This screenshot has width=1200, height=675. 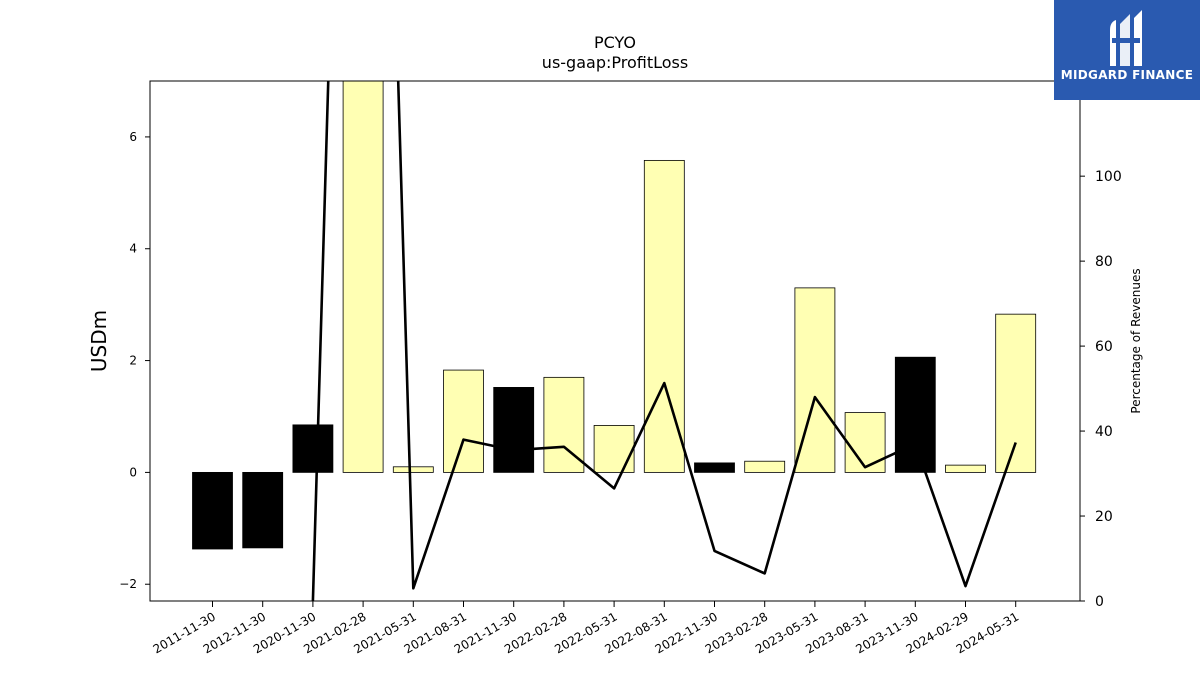 What do you see at coordinates (1104, 262) in the screenshot?
I see `y2-tick-label: 80` at bounding box center [1104, 262].